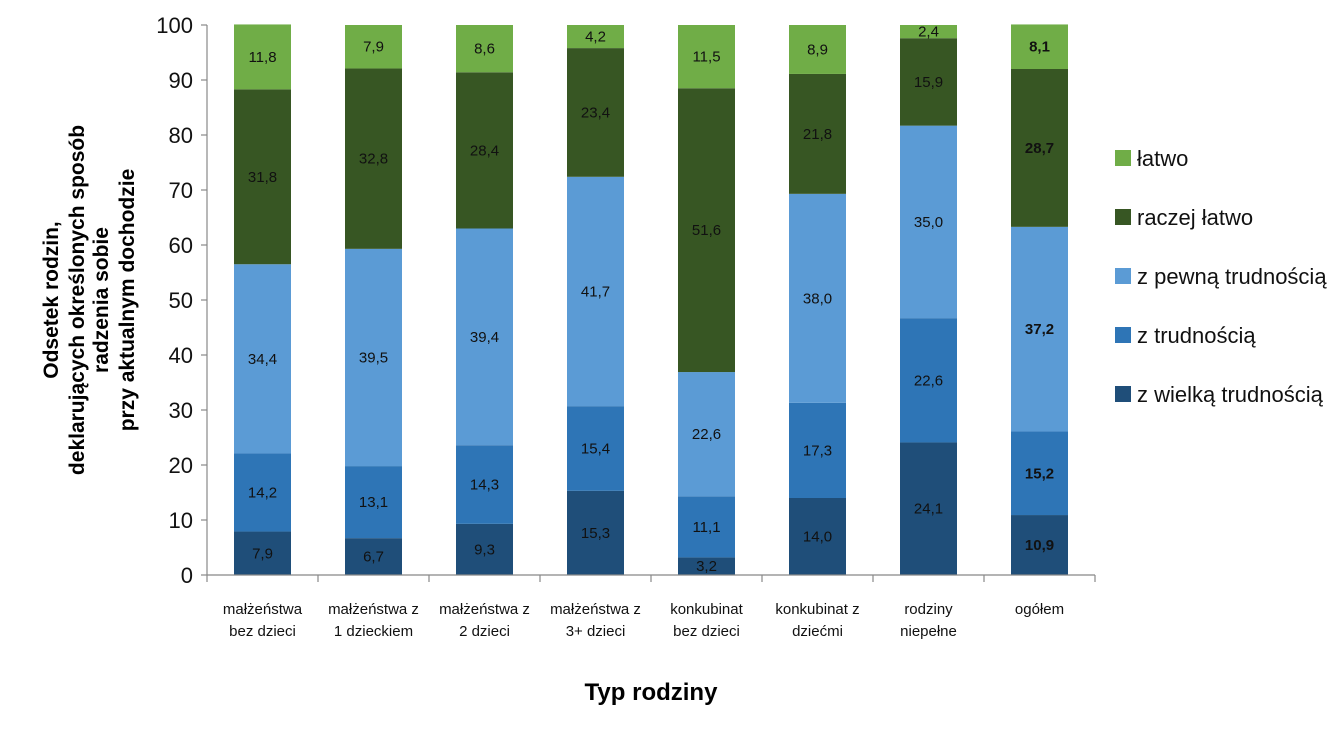  Describe the element at coordinates (181, 80) in the screenshot. I see `y-tick-label: 90` at that location.